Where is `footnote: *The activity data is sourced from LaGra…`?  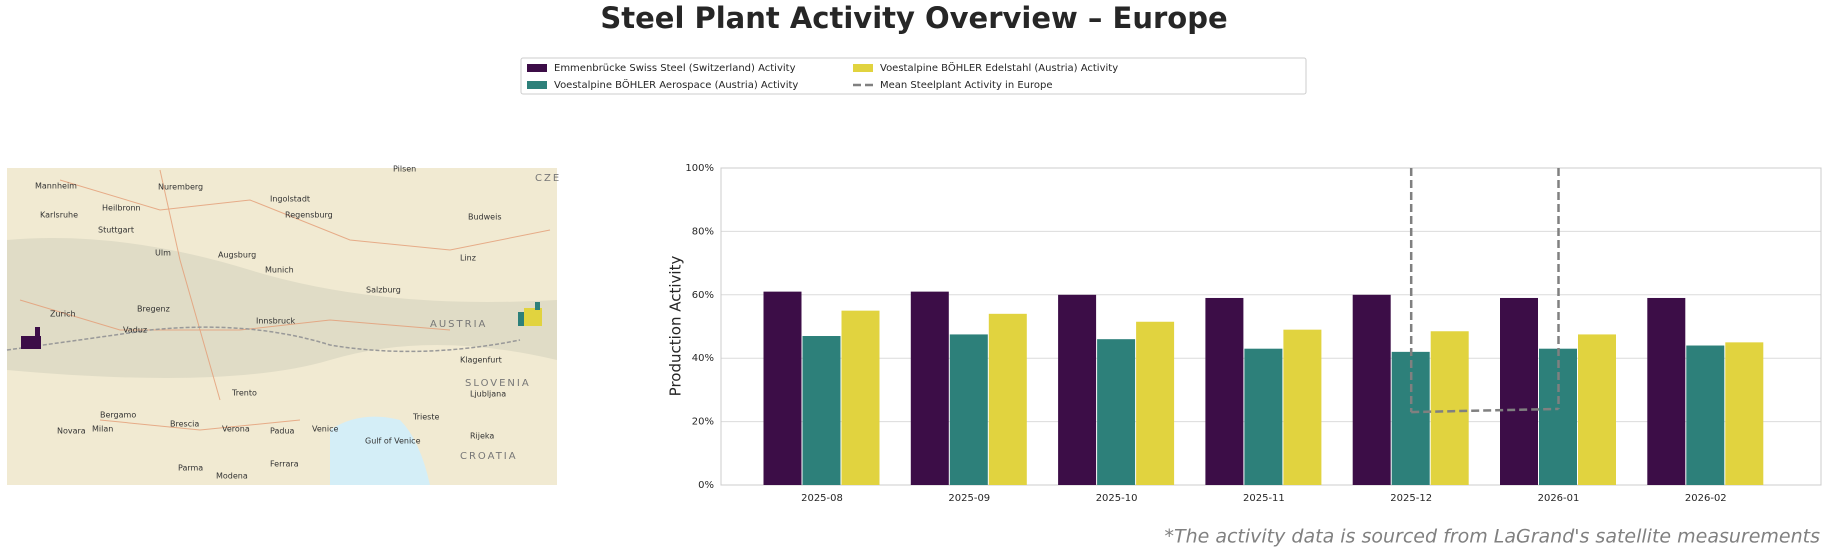
footnote: *The activity data is sourced from LaGra… is located at coordinates (1492, 537).